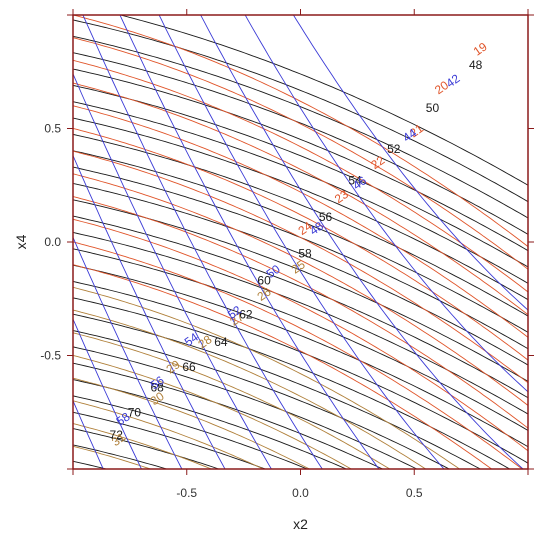 The height and width of the screenshot is (542, 550). I want to click on blue-contour-label: 54, so click(191, 339).